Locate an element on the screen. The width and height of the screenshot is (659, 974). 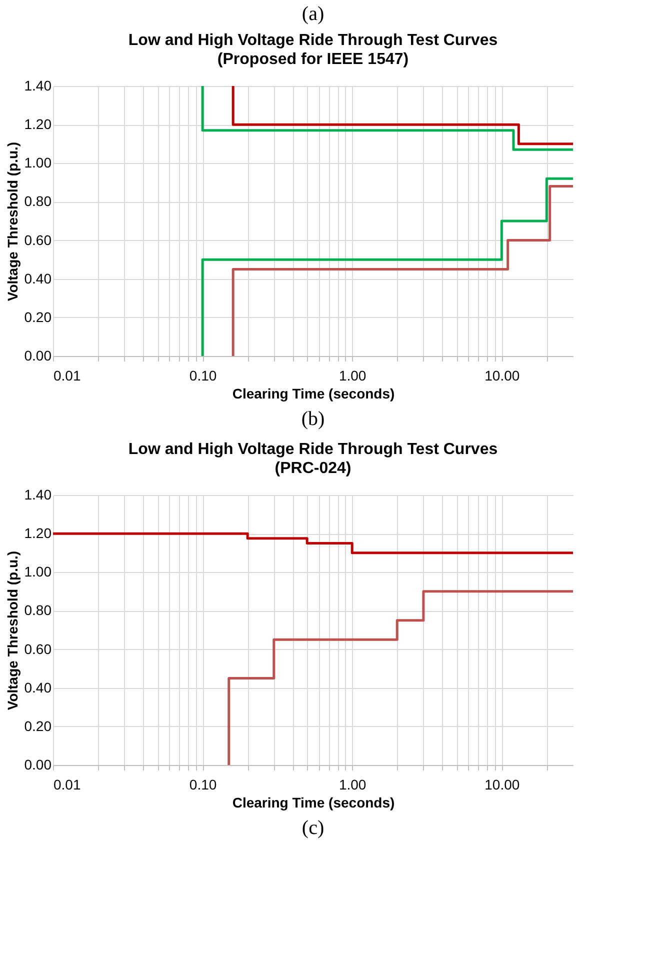
chart-subtitle: (PRC-024) is located at coordinates (313, 468).